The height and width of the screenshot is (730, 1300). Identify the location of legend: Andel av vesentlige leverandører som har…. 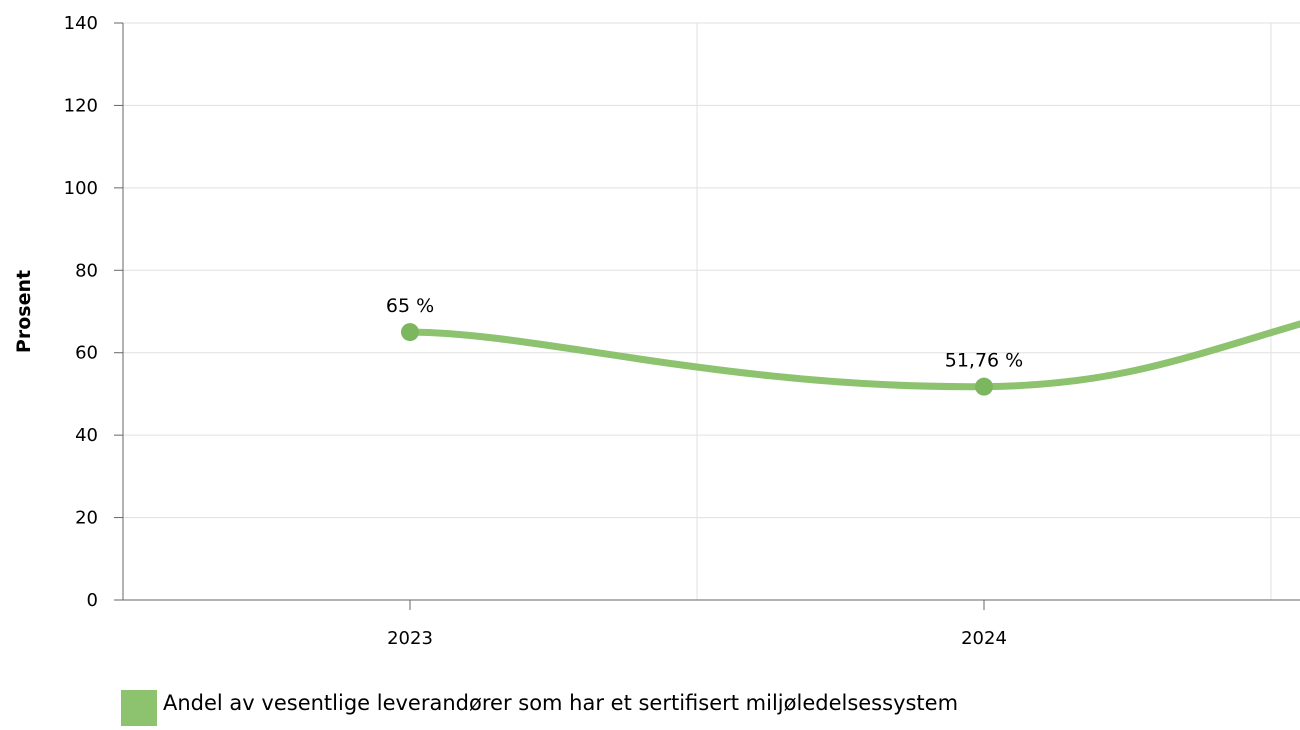
(539, 710).